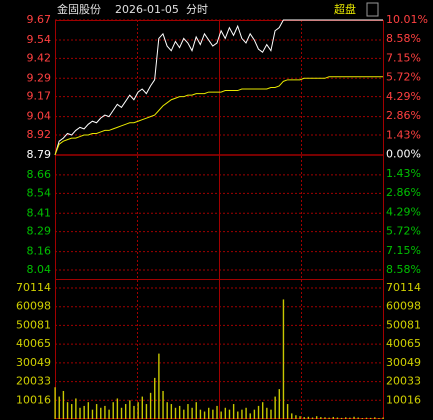 The width and height of the screenshot is (433, 420). Describe the element at coordinates (33, 362) in the screenshot. I see `y-tick-label: 30049` at that location.